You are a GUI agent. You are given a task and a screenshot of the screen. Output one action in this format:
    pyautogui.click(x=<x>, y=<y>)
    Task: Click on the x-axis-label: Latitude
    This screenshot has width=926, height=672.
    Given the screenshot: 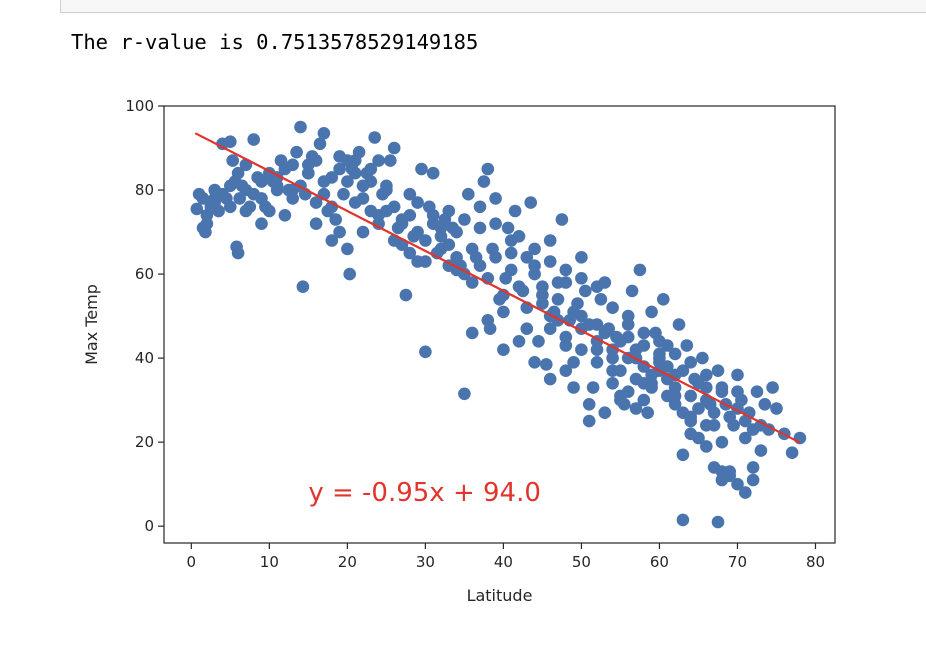 What is the action you would take?
    pyautogui.click(x=500, y=595)
    